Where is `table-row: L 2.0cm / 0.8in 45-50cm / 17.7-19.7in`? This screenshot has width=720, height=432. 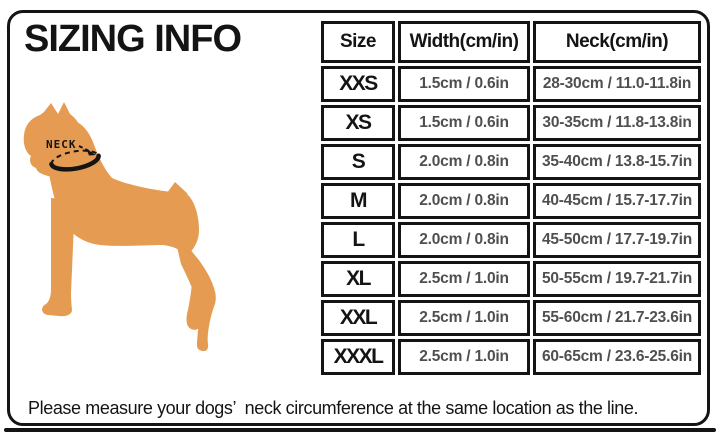 table-row: L 2.0cm / 0.8in 45-50cm / 17.7-19.7in is located at coordinates (511, 240).